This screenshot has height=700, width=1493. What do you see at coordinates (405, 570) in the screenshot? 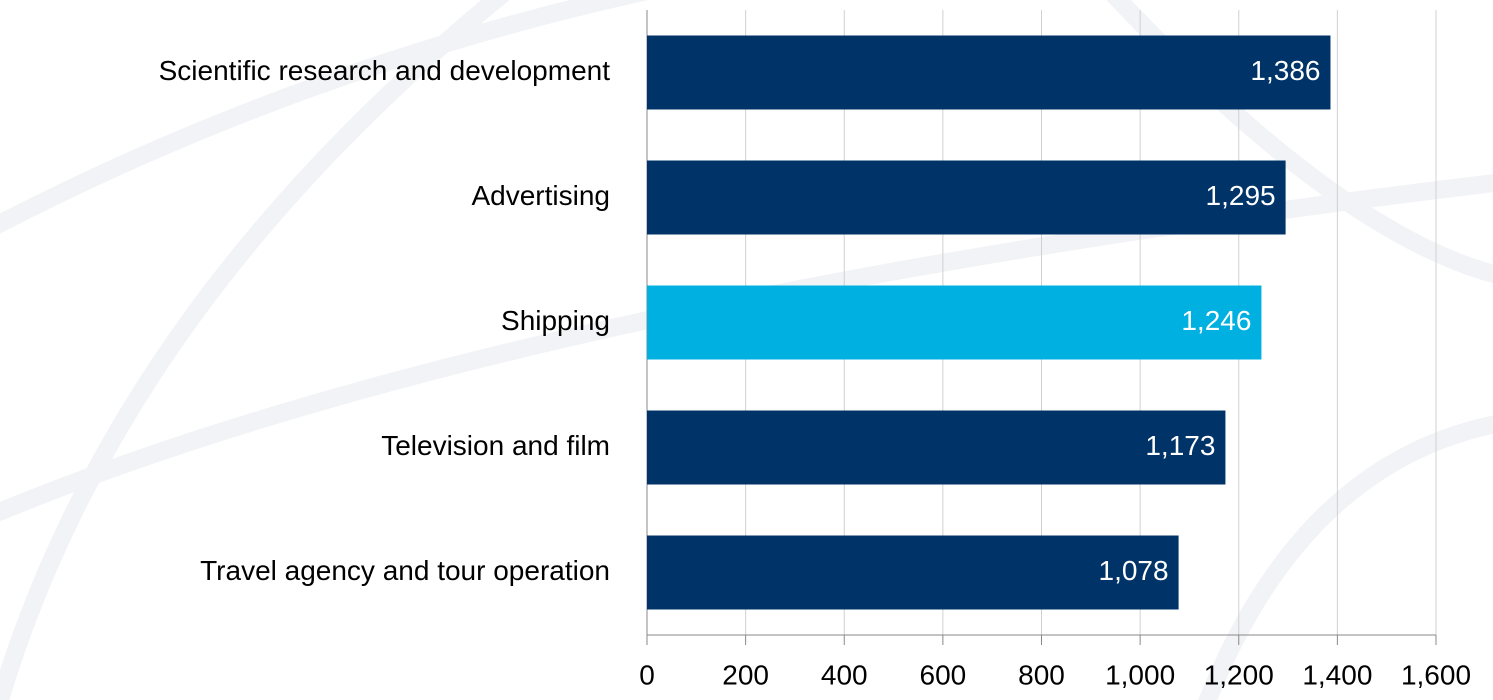
I see `y-tick-label: Travel agency and tour operation` at bounding box center [405, 570].